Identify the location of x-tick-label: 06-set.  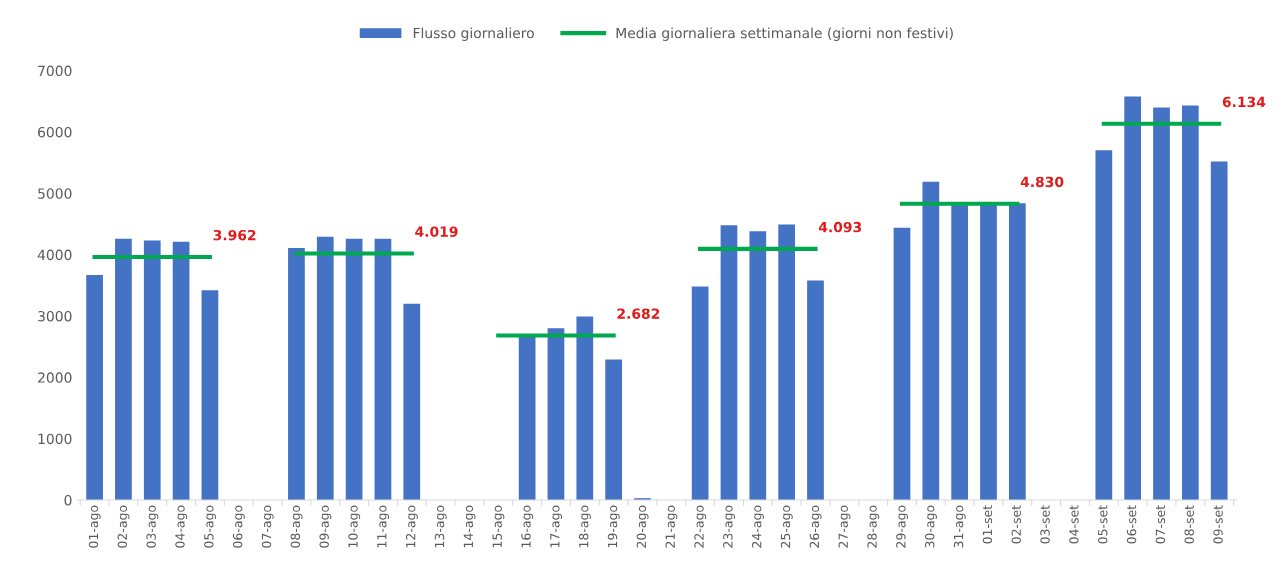
(1131, 524).